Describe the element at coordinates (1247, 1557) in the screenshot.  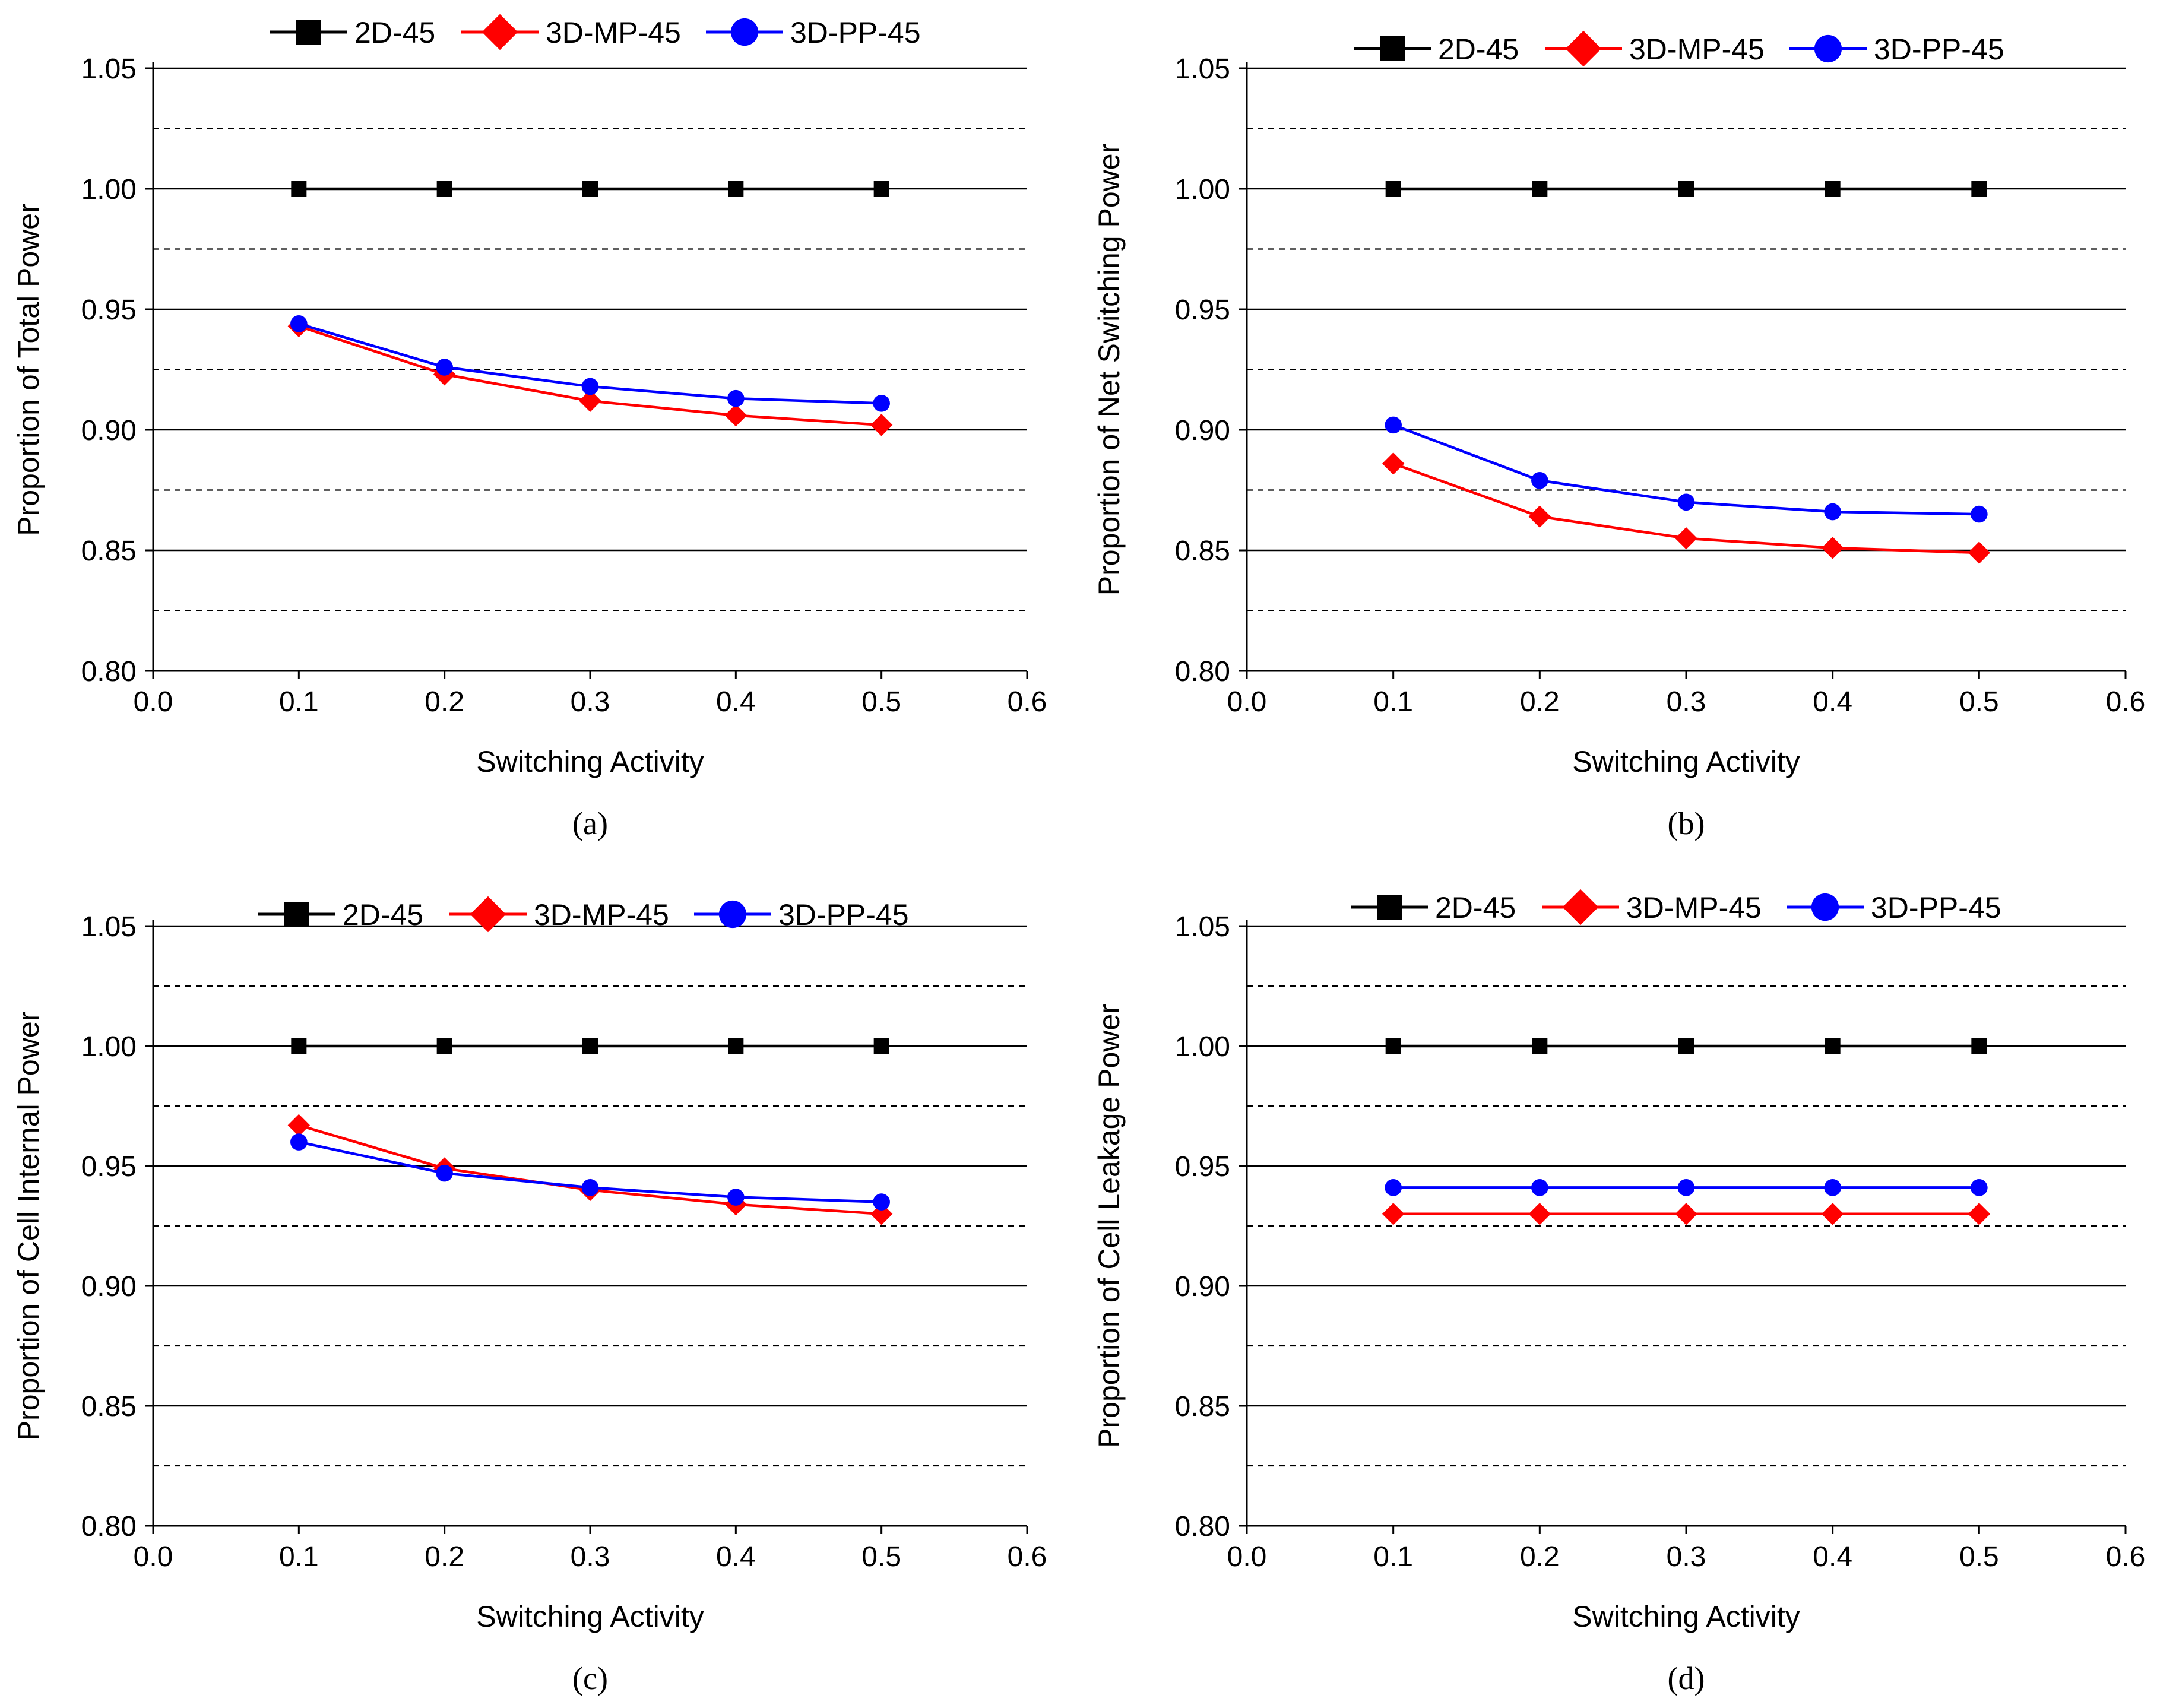
I see `x-tick-label: 0.0` at that location.